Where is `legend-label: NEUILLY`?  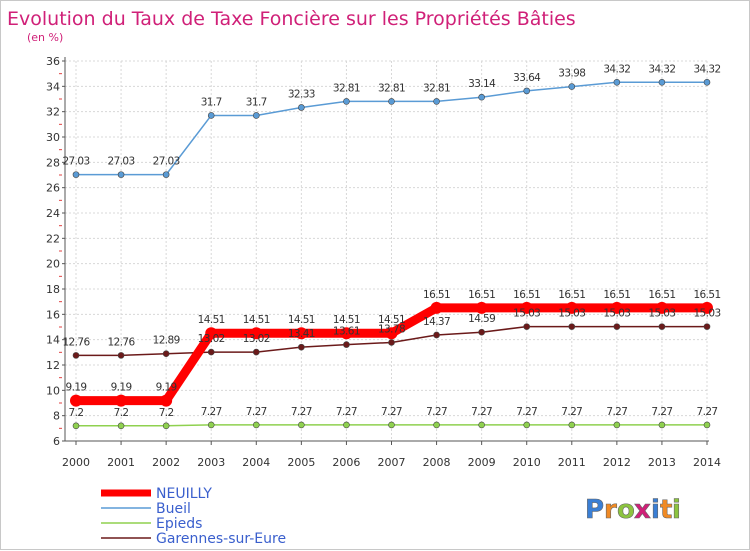 legend-label: NEUILLY is located at coordinates (184, 494).